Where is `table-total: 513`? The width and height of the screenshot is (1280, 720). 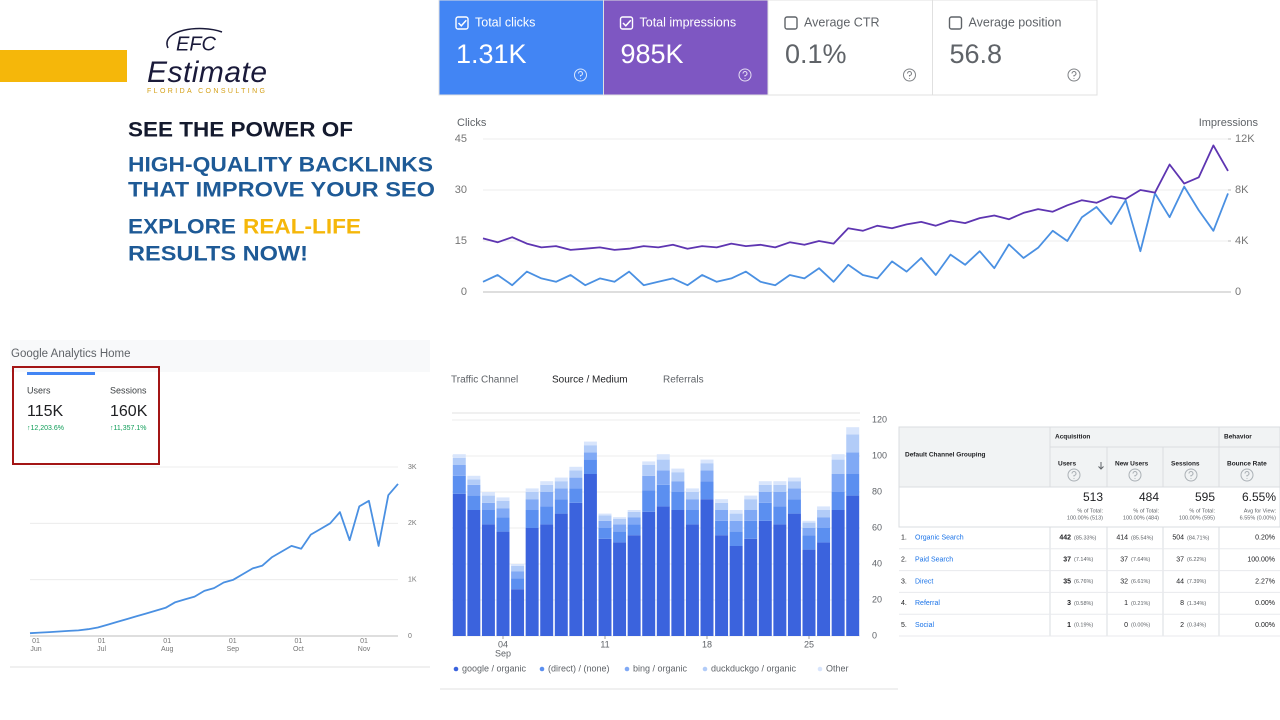
table-total: 513 is located at coordinates (1093, 497).